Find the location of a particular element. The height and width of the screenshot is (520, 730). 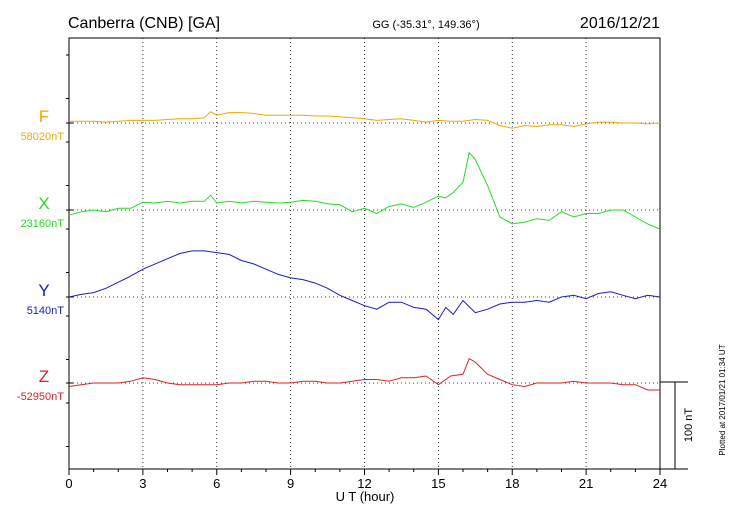

series-name-Z: Z is located at coordinates (44, 376).